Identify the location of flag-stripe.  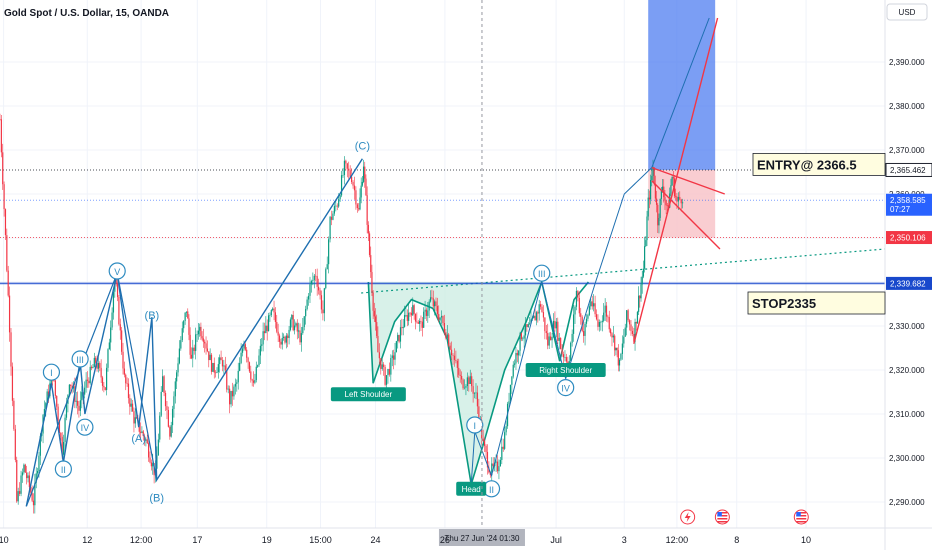
(722, 519).